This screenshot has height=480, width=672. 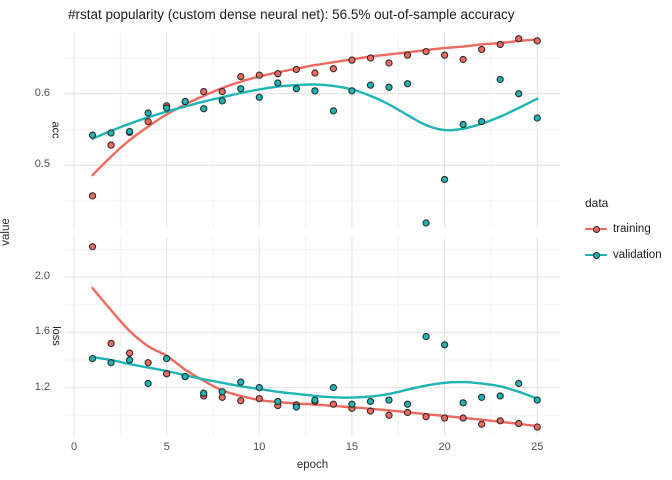 I want to click on legend-label-training: training, so click(x=632, y=229).